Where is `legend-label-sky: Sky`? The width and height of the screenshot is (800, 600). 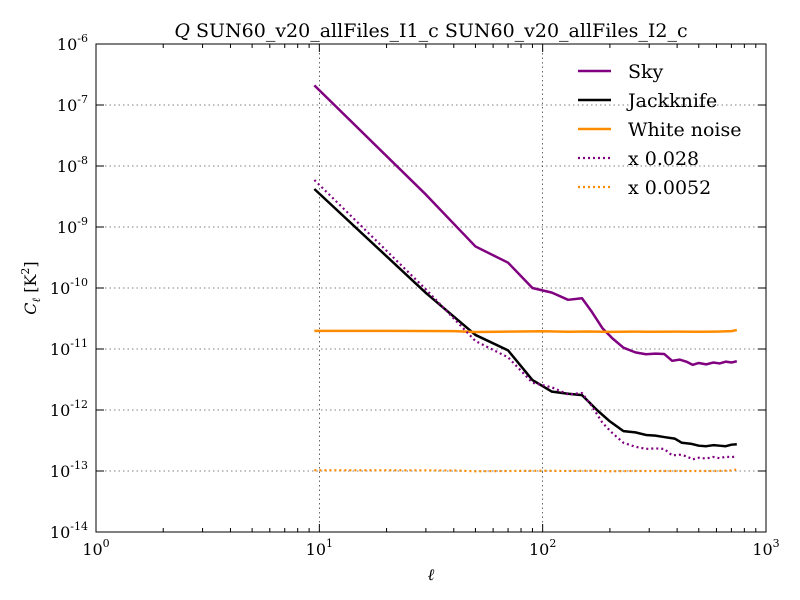
legend-label-sky: Sky is located at coordinates (646, 72).